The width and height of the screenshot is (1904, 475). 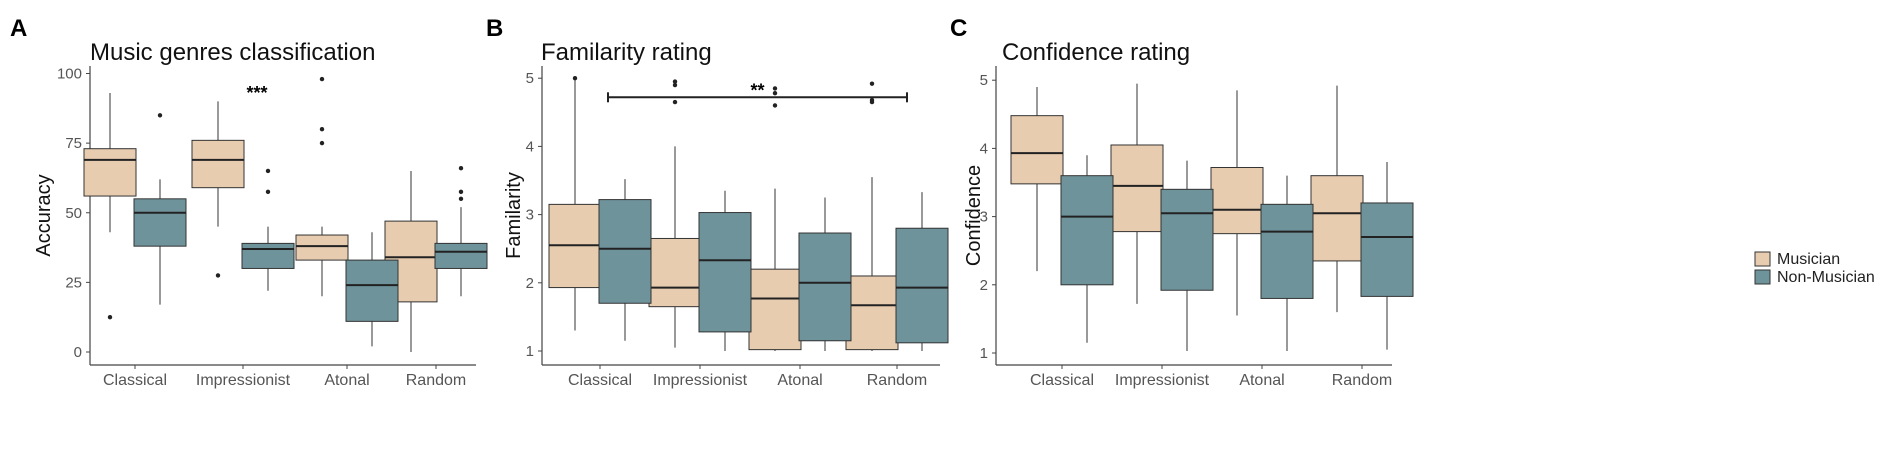 I want to click on chart-title: Confidence rating, so click(x=1096, y=52).